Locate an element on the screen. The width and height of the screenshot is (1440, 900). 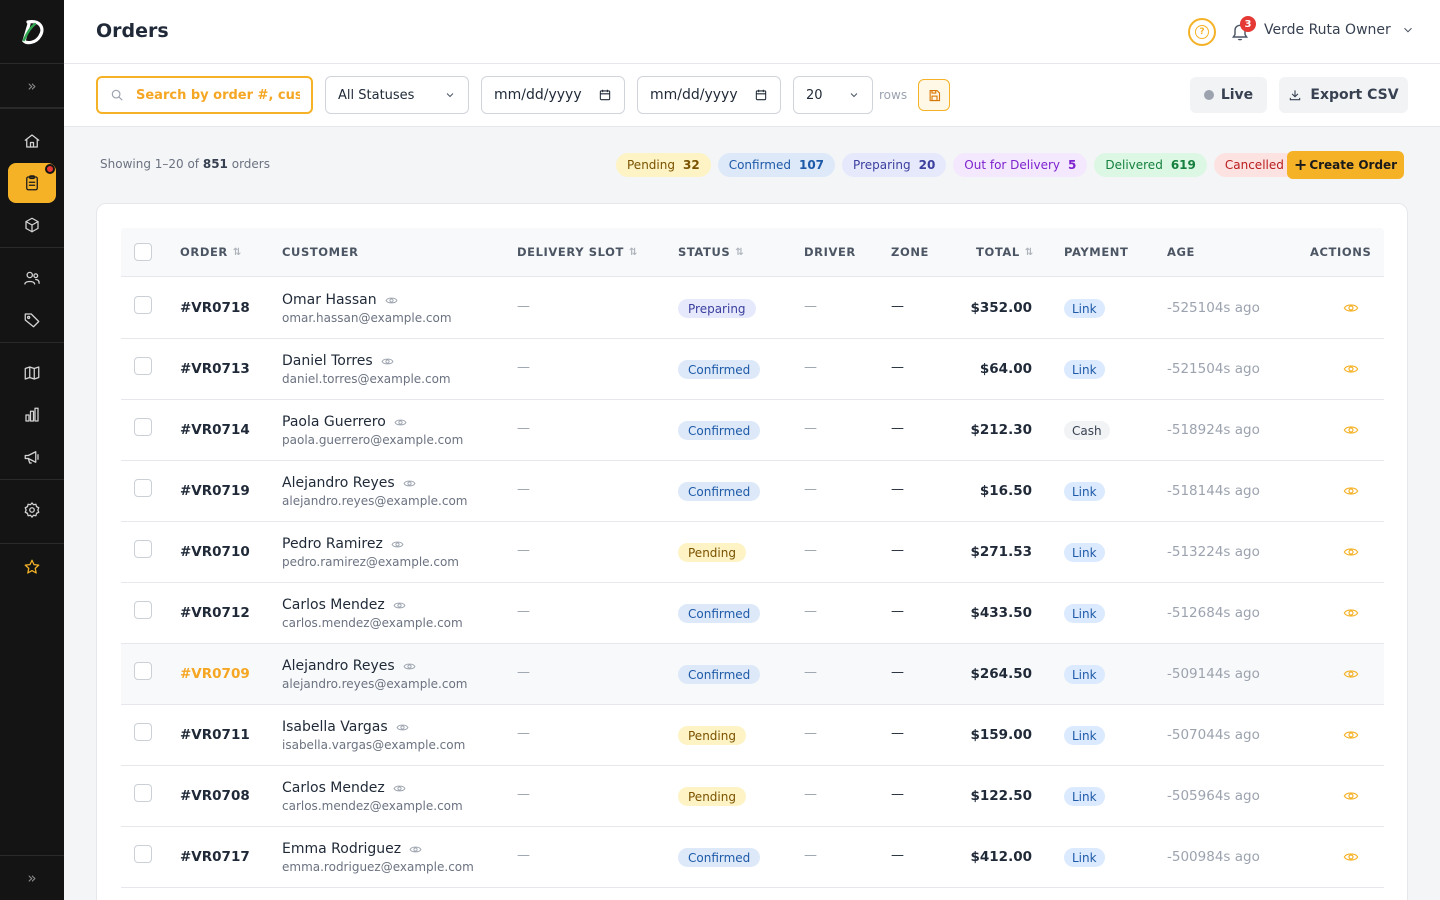
sidebar-item-orders is located at coordinates (32, 183).